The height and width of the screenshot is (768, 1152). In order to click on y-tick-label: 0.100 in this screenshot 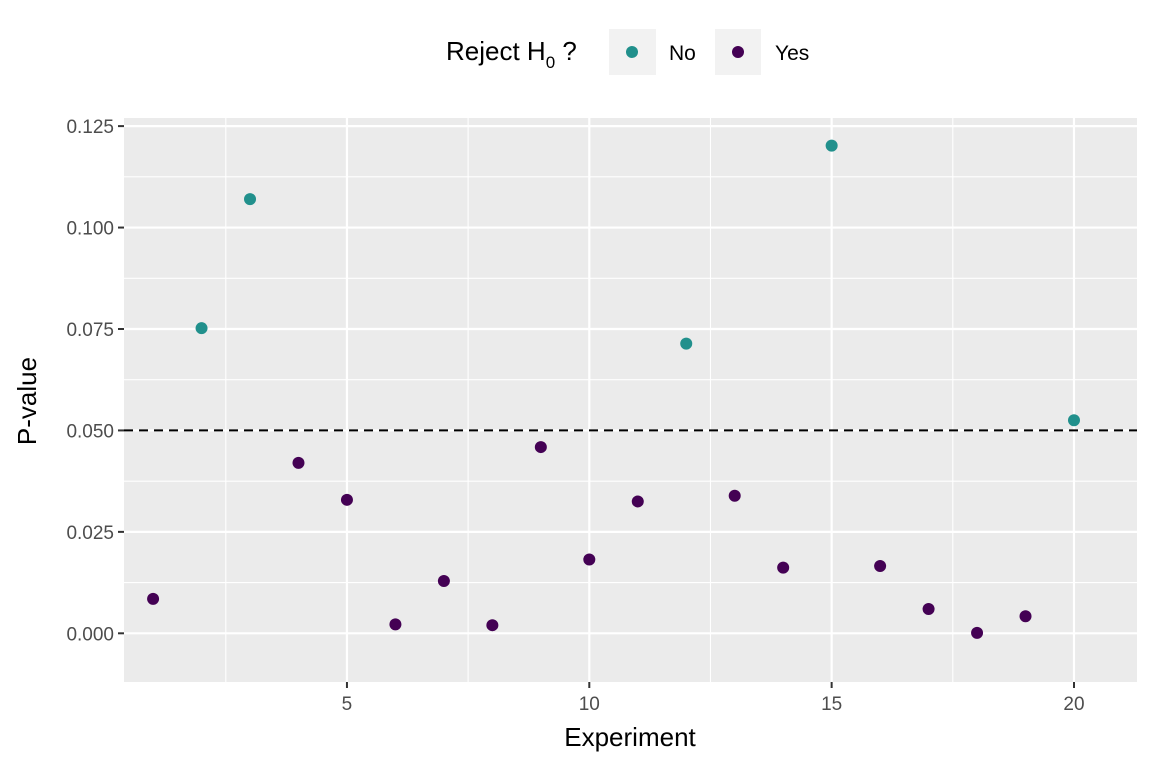, I will do `click(90, 229)`.